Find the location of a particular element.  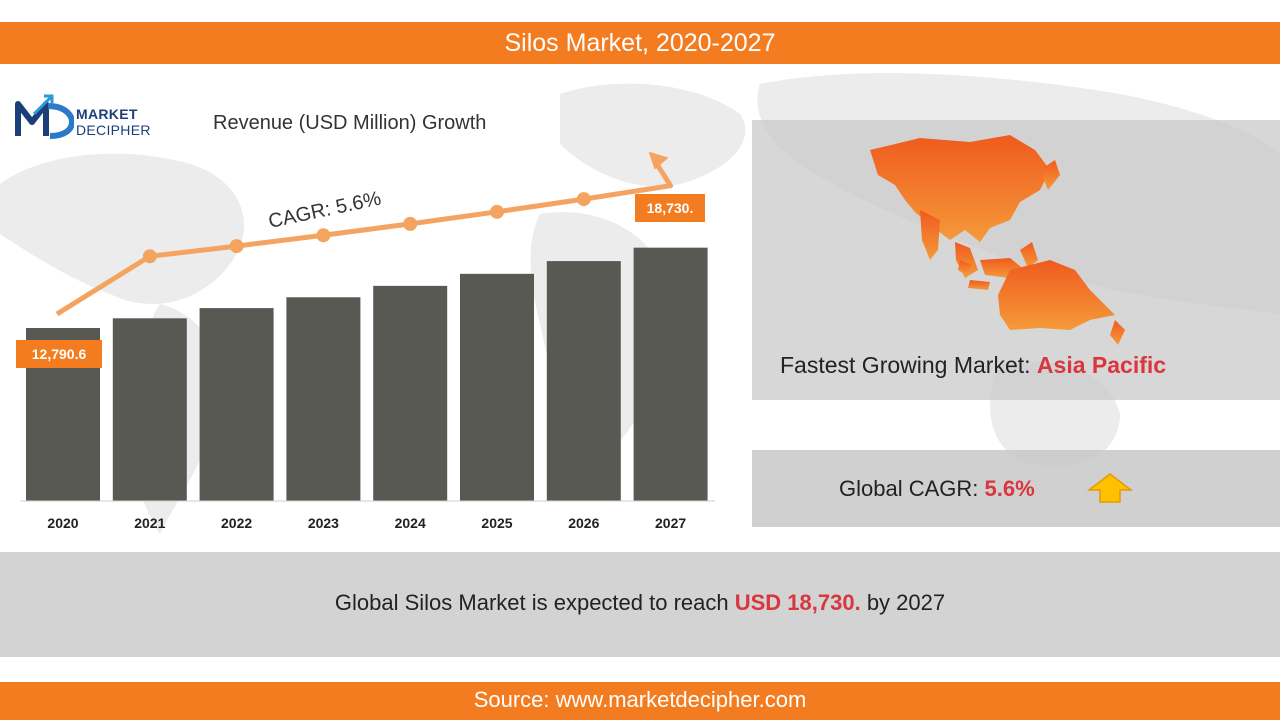

logo: MARKET DECIPHER is located at coordinates (99, 117).